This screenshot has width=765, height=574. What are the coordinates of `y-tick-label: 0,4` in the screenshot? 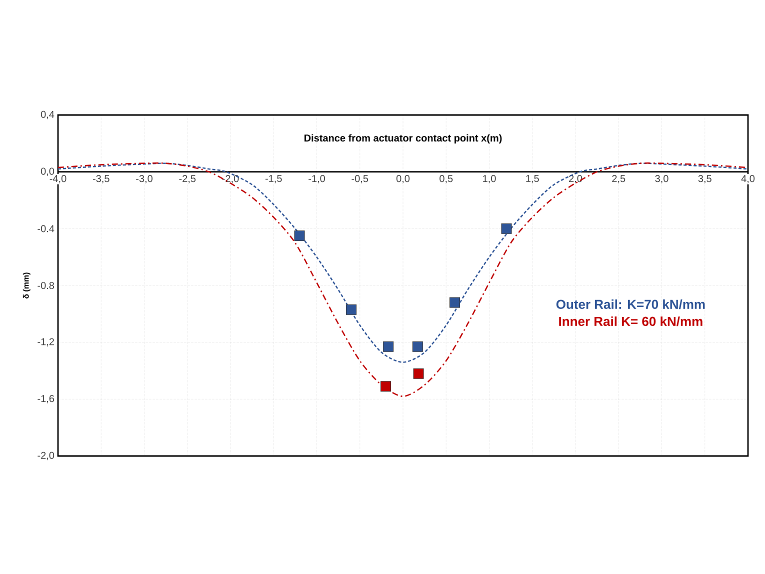 It's located at (47, 115).